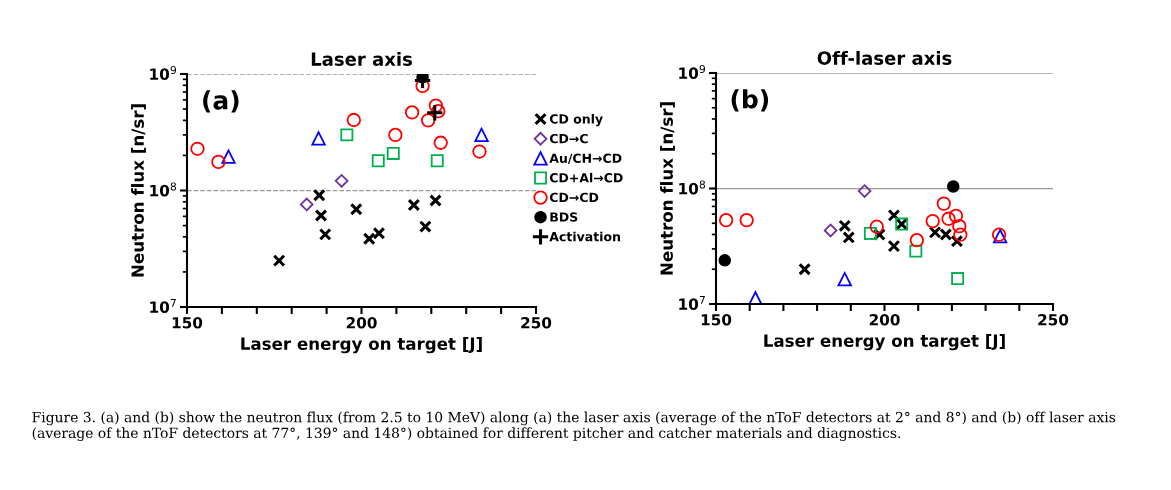 This screenshot has width=1171, height=490. Describe the element at coordinates (884, 57) in the screenshot. I see `chart-title: Off-laser axis` at that location.